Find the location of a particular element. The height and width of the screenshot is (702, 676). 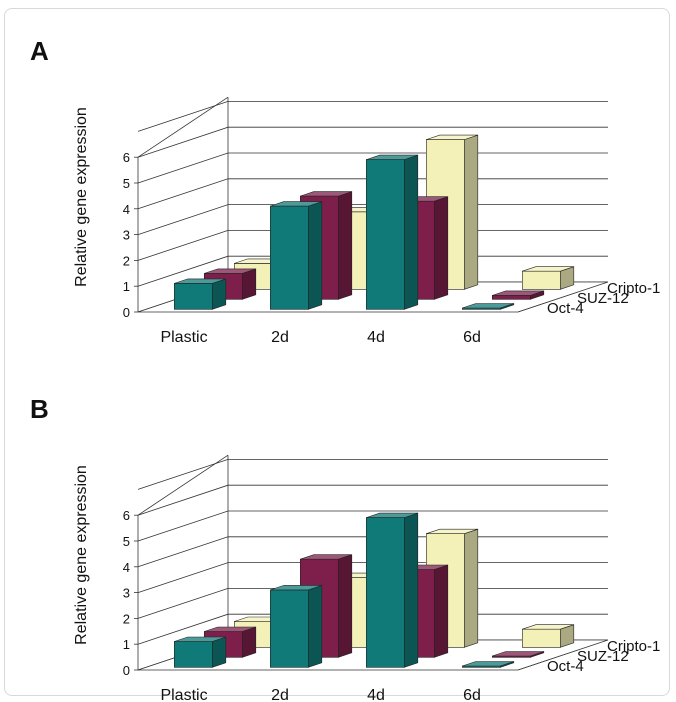

panel-label: B is located at coordinates (39, 409).